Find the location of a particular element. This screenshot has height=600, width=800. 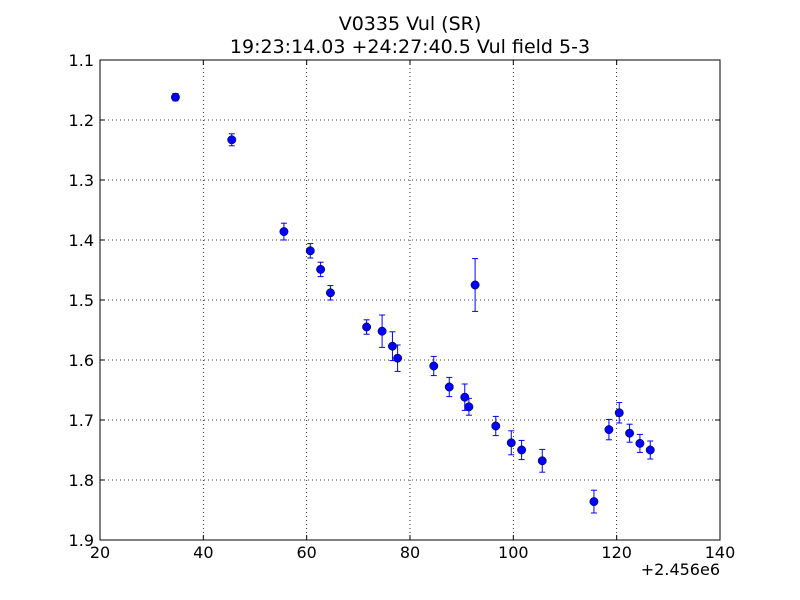

y-tick-label: 1.6 is located at coordinates (81, 360).